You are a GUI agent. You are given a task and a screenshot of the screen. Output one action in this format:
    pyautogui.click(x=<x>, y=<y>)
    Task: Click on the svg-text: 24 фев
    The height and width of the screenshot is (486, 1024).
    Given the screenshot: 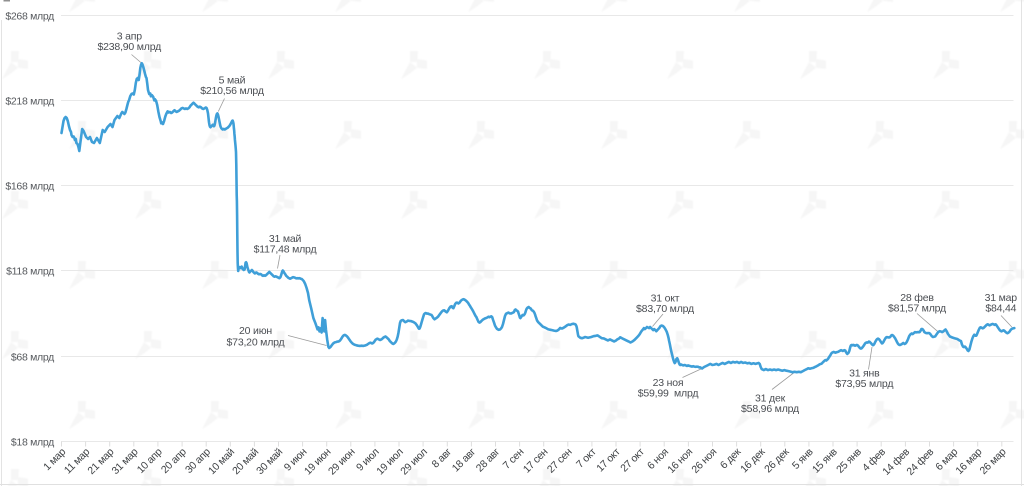 What is the action you would take?
    pyautogui.click(x=920, y=462)
    